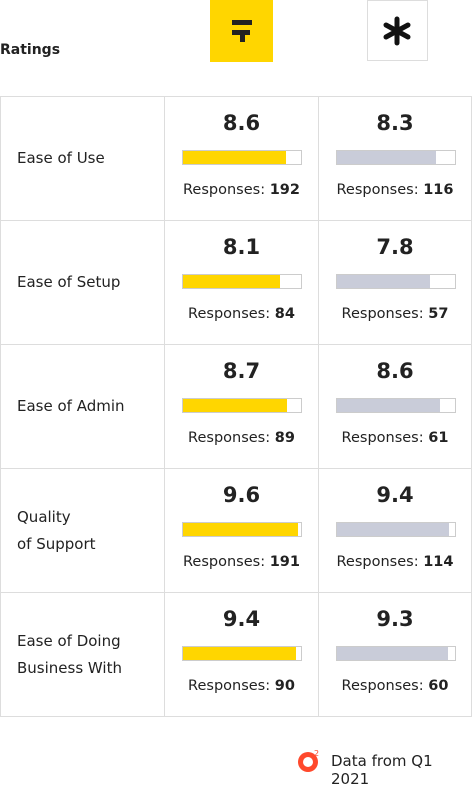 The height and width of the screenshot is (788, 474). I want to click on responses: Responses: 89, so click(241, 438).